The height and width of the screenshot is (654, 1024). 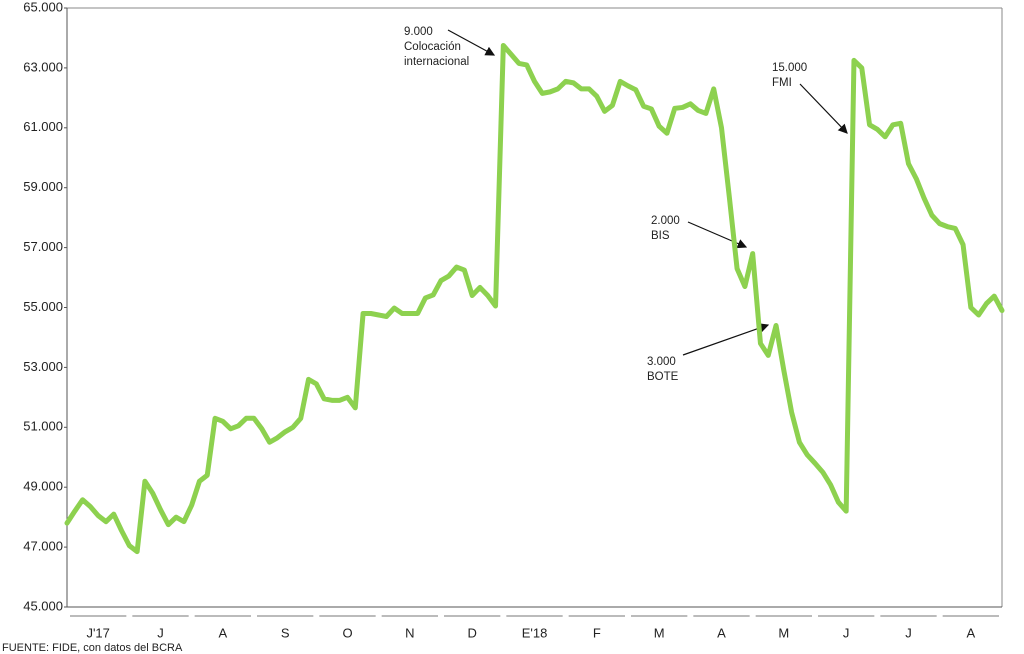 I want to click on y-tick-label: 63.000, so click(x=43, y=66).